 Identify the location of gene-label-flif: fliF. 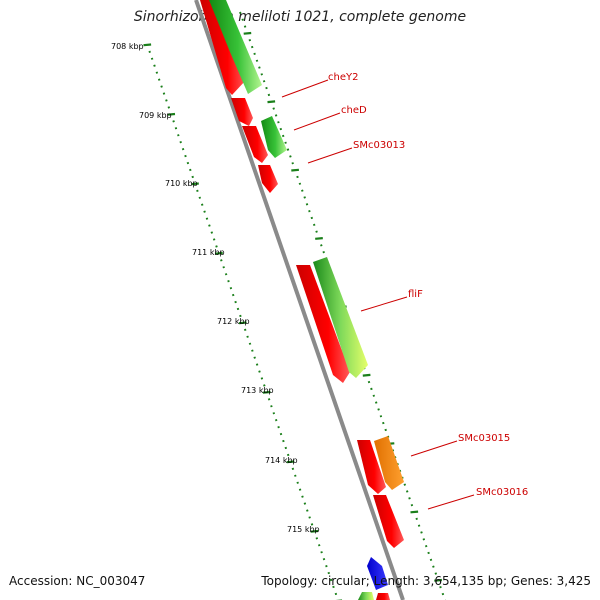
(415, 294).